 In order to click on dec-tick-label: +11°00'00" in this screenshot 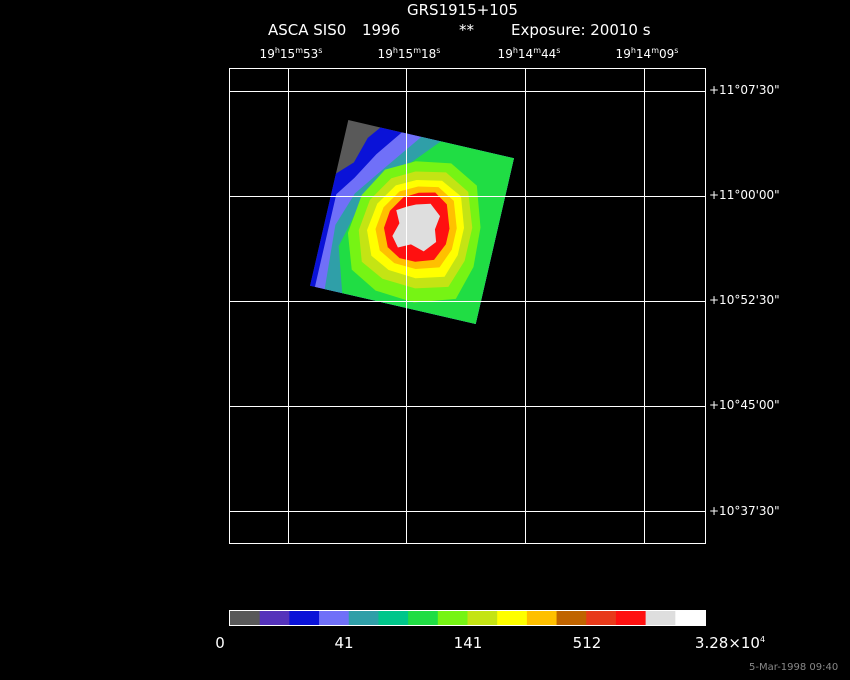, I will do `click(744, 195)`.